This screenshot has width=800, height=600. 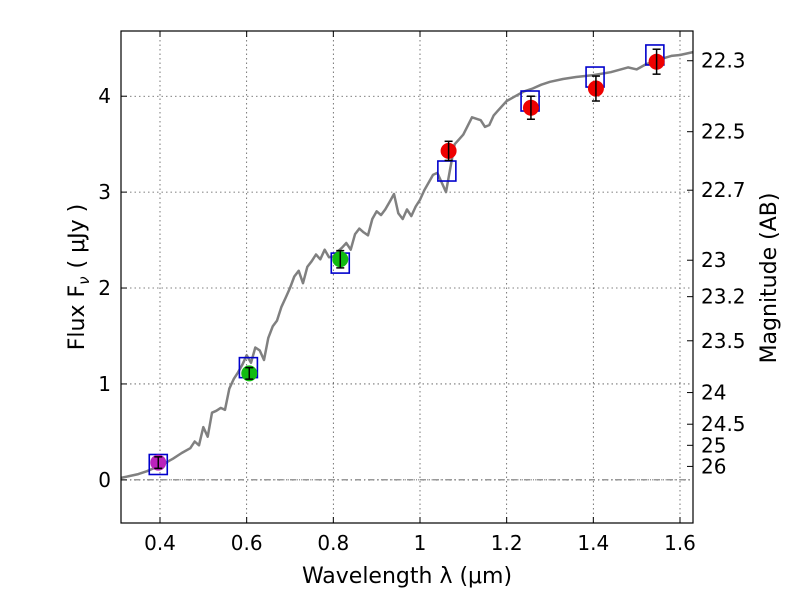 I want to click on y-tick-label: 1, so click(x=104, y=384).